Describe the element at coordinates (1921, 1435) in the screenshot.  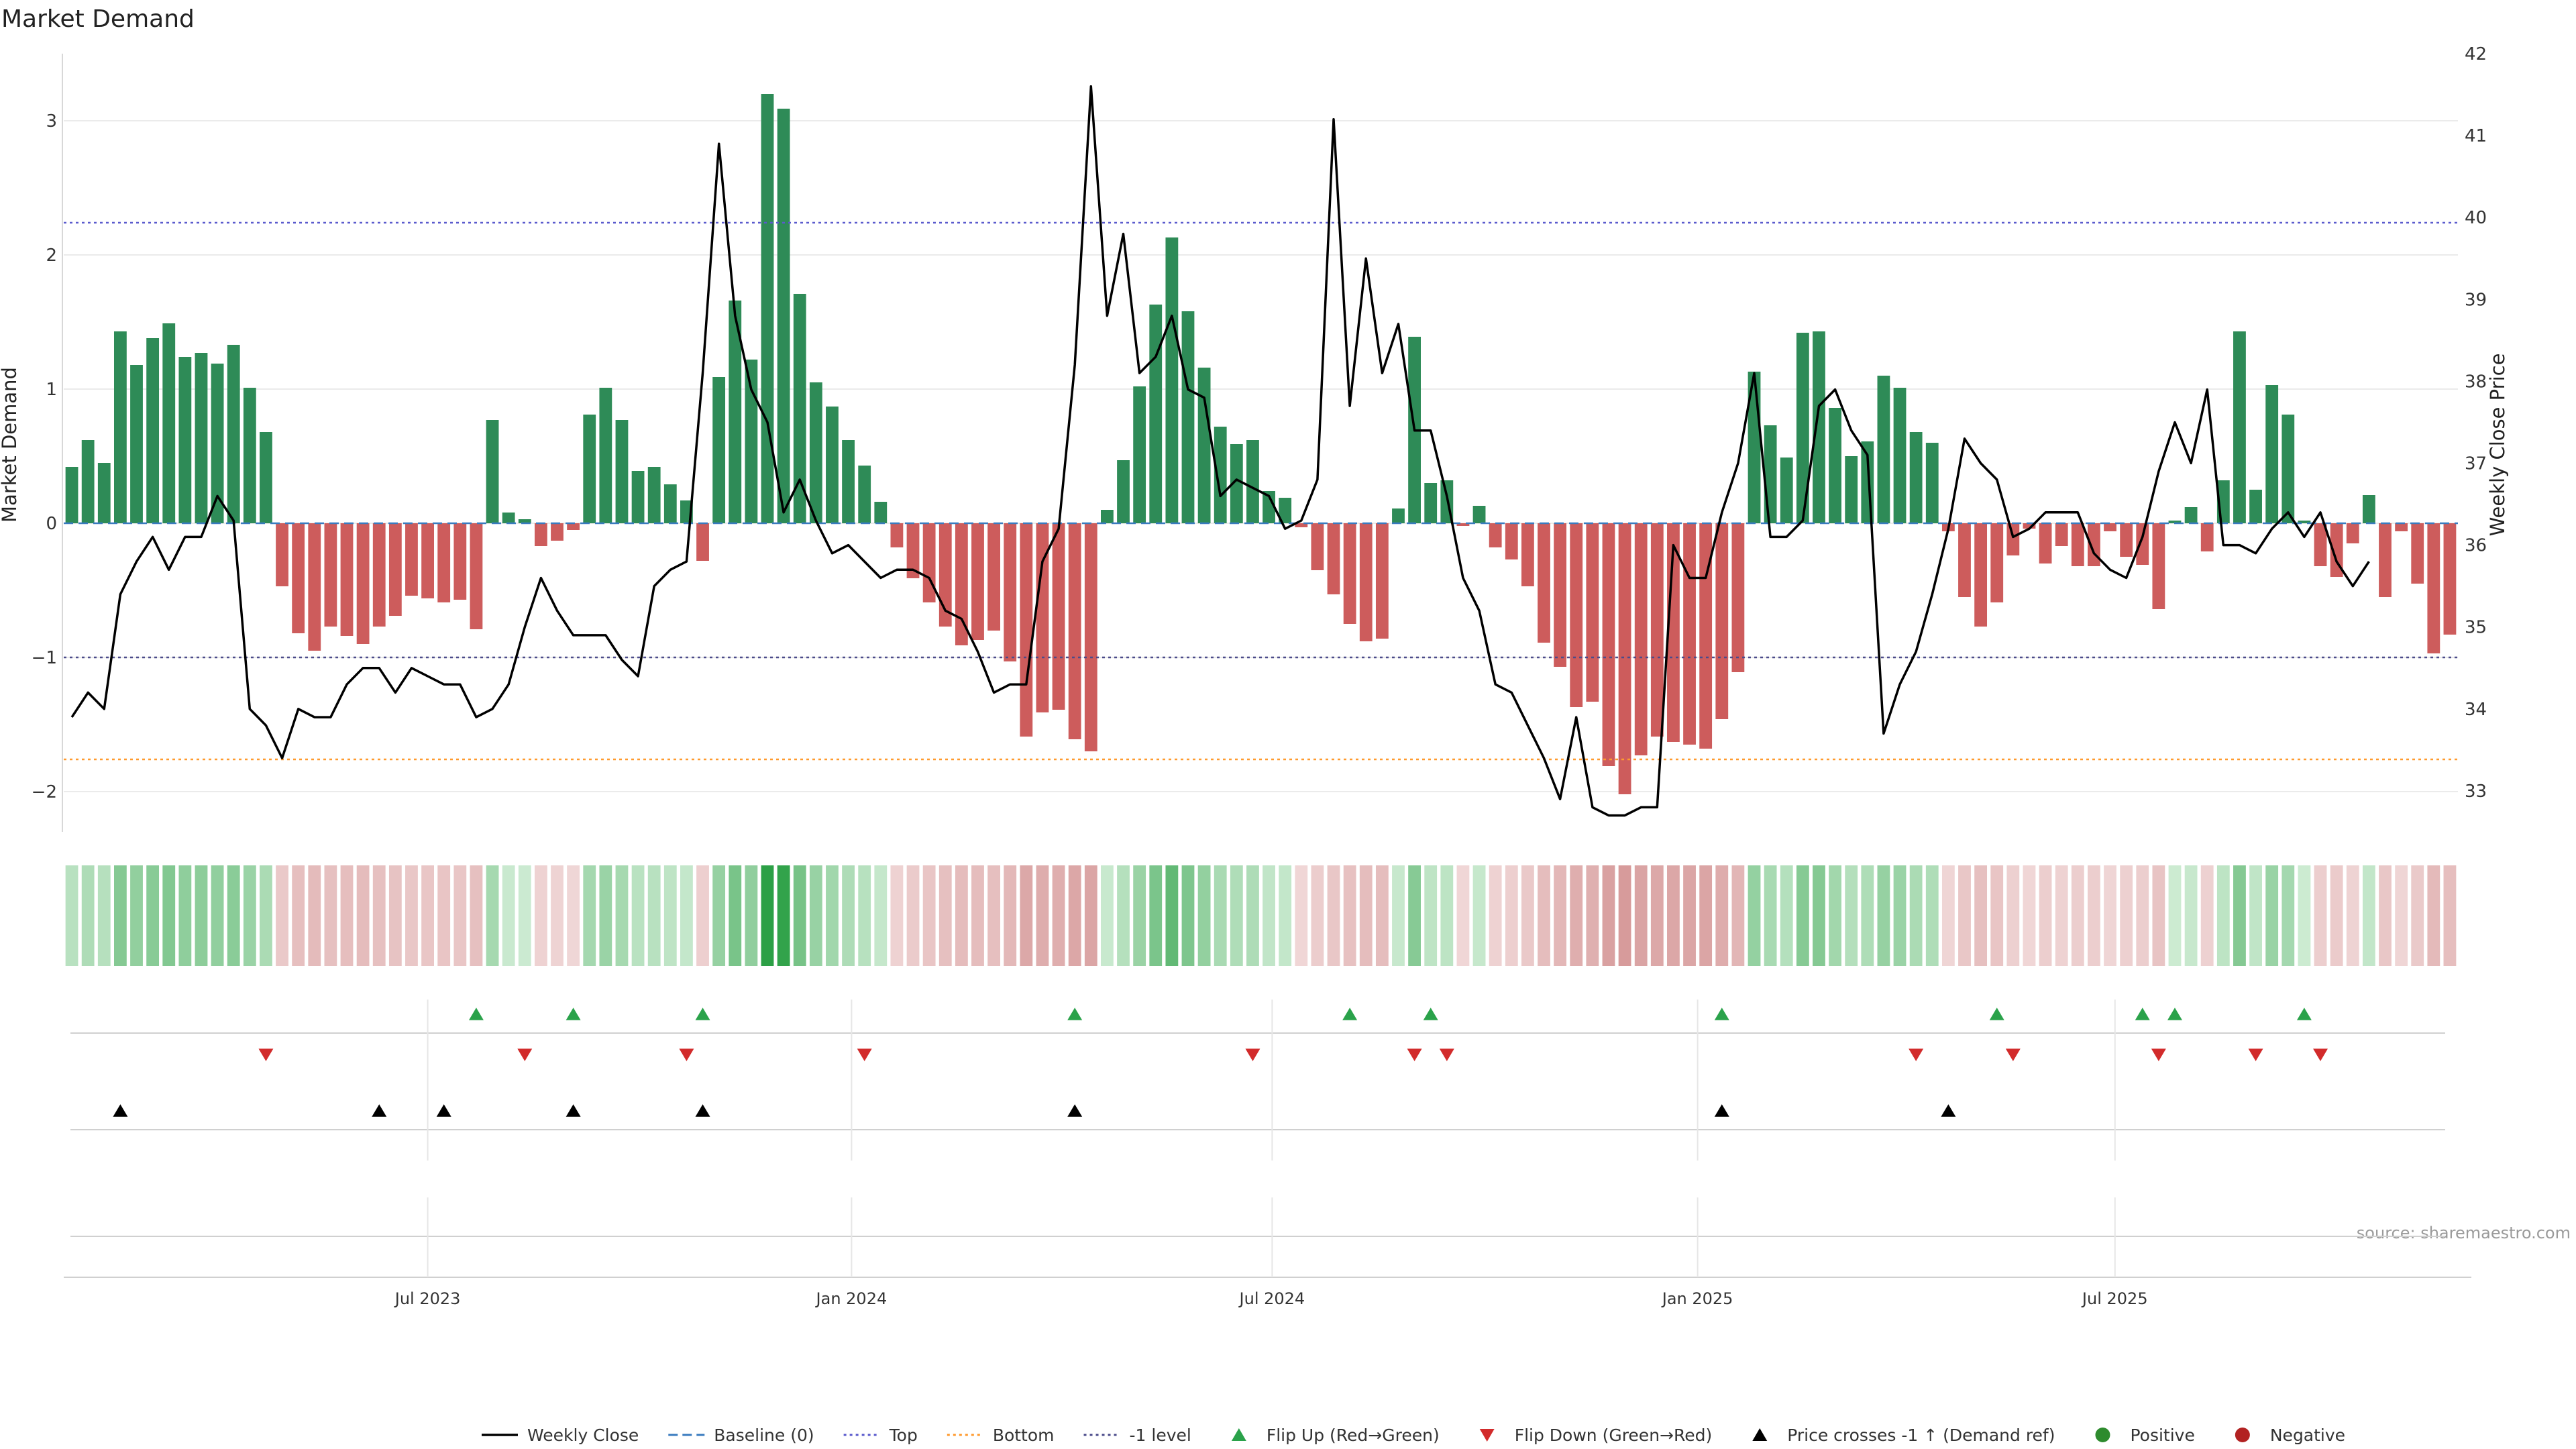
I see `legend-entry-label: Price crosses -1 ↑ (Demand ref)` at that location.